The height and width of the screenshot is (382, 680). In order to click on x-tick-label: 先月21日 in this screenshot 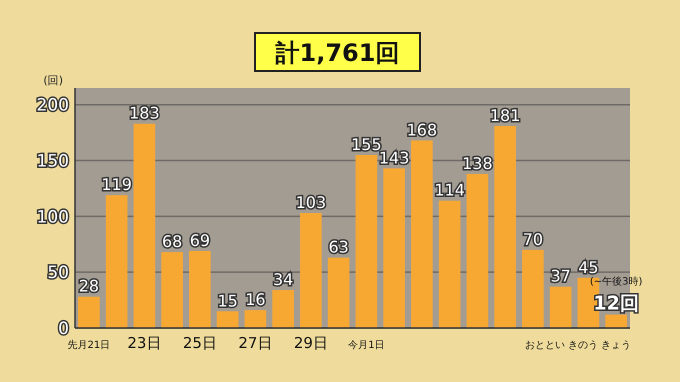, I will do `click(89, 345)`.